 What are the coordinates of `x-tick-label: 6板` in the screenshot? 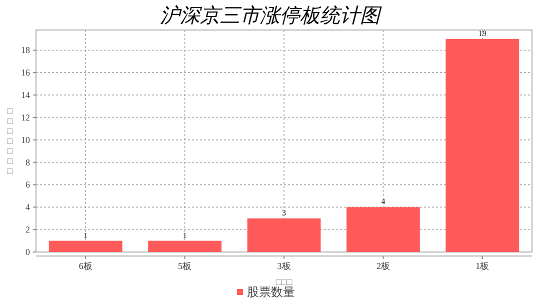 It's located at (85, 266).